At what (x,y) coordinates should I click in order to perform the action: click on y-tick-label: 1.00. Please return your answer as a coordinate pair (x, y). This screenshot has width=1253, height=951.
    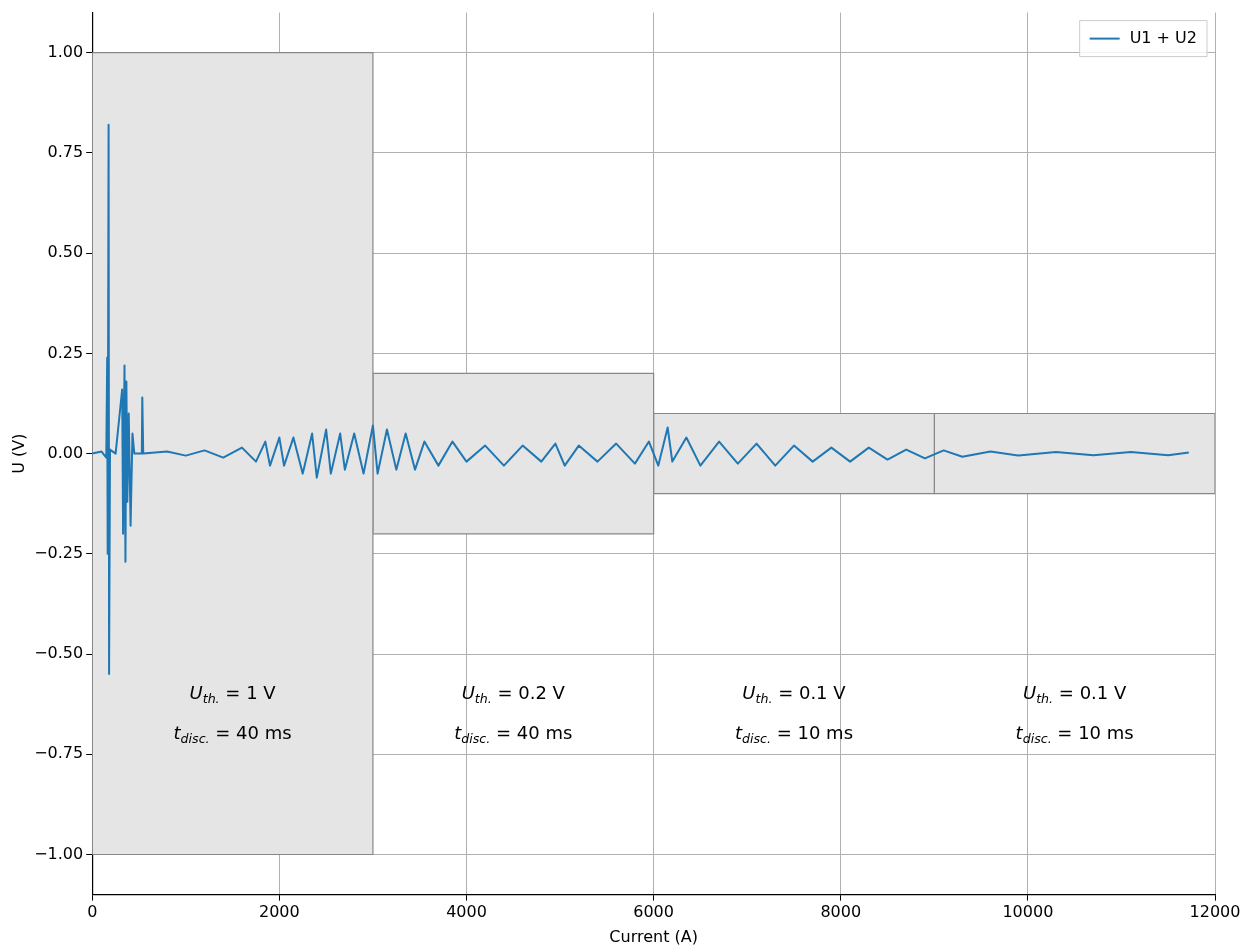
    Looking at the image, I should click on (65, 51).